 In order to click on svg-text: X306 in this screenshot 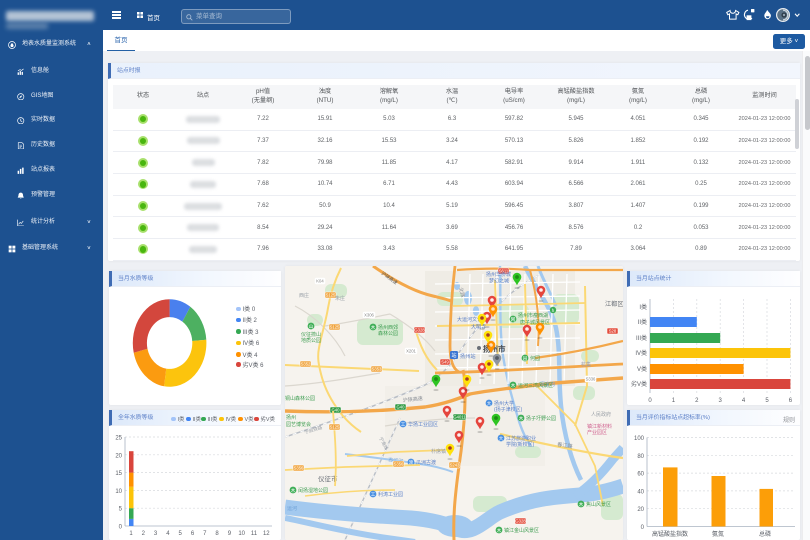, I will do `click(369, 315)`.